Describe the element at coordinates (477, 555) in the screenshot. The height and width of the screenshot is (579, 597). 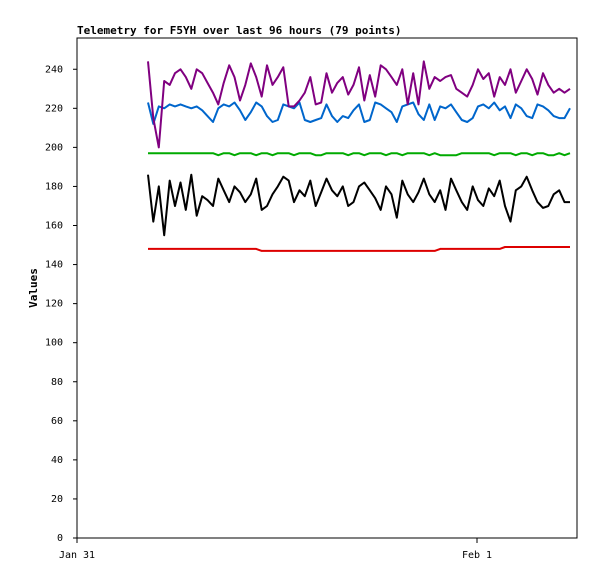
I see `x-tick-label: Feb 1` at that location.